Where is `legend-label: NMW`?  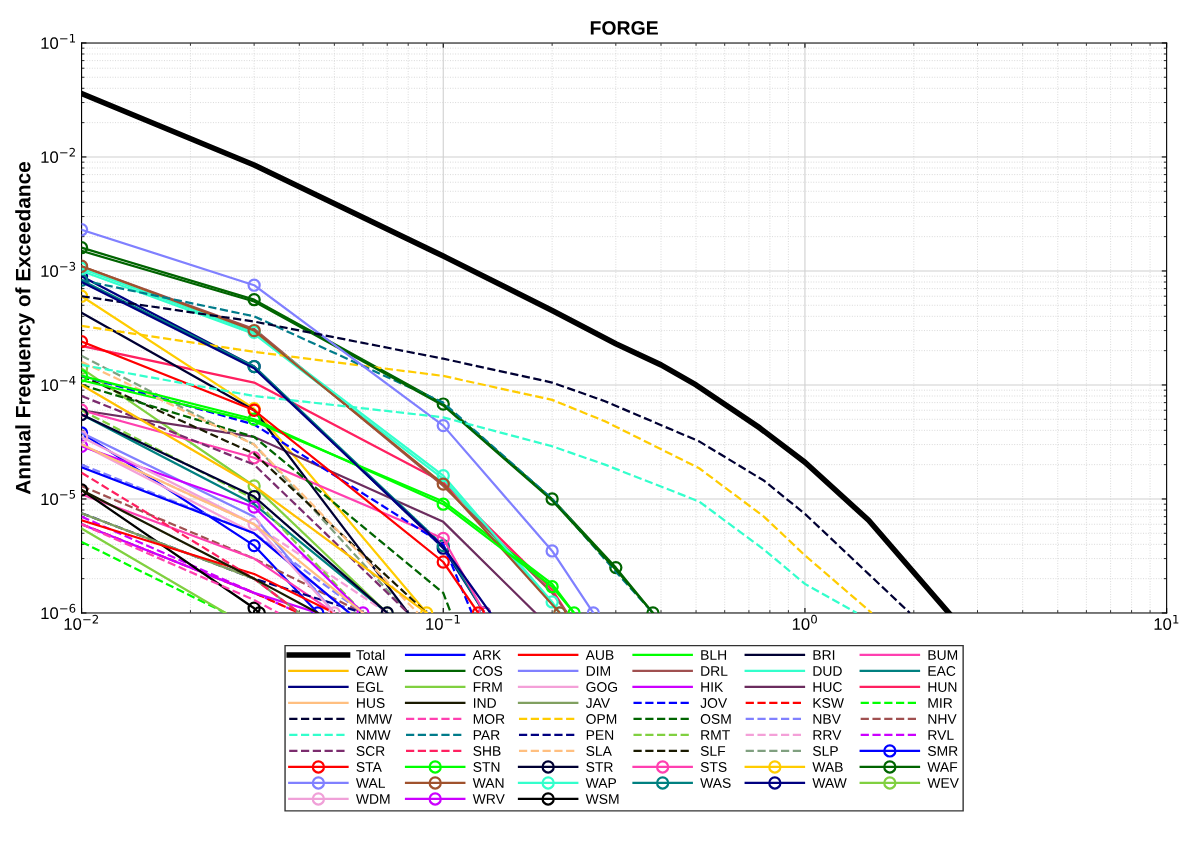 legend-label: NMW is located at coordinates (374, 735).